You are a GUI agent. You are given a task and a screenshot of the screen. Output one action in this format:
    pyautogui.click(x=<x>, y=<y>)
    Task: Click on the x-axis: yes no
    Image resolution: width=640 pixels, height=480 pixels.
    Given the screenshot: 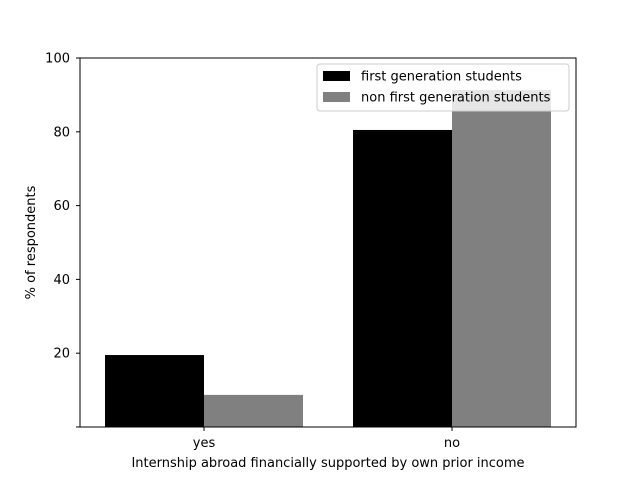 What is the action you would take?
    pyautogui.click(x=326, y=439)
    